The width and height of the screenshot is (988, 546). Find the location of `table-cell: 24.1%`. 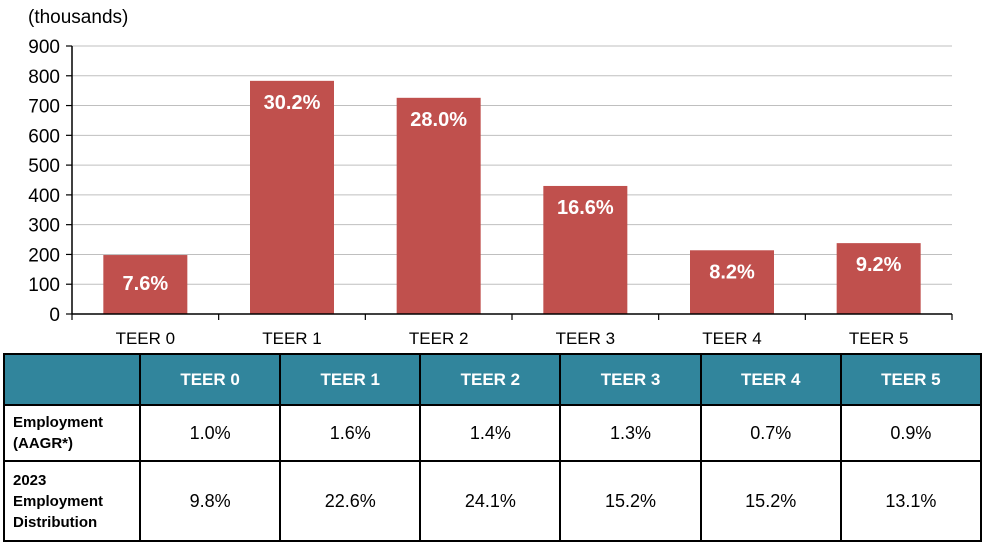

table-cell: 24.1% is located at coordinates (490, 501).